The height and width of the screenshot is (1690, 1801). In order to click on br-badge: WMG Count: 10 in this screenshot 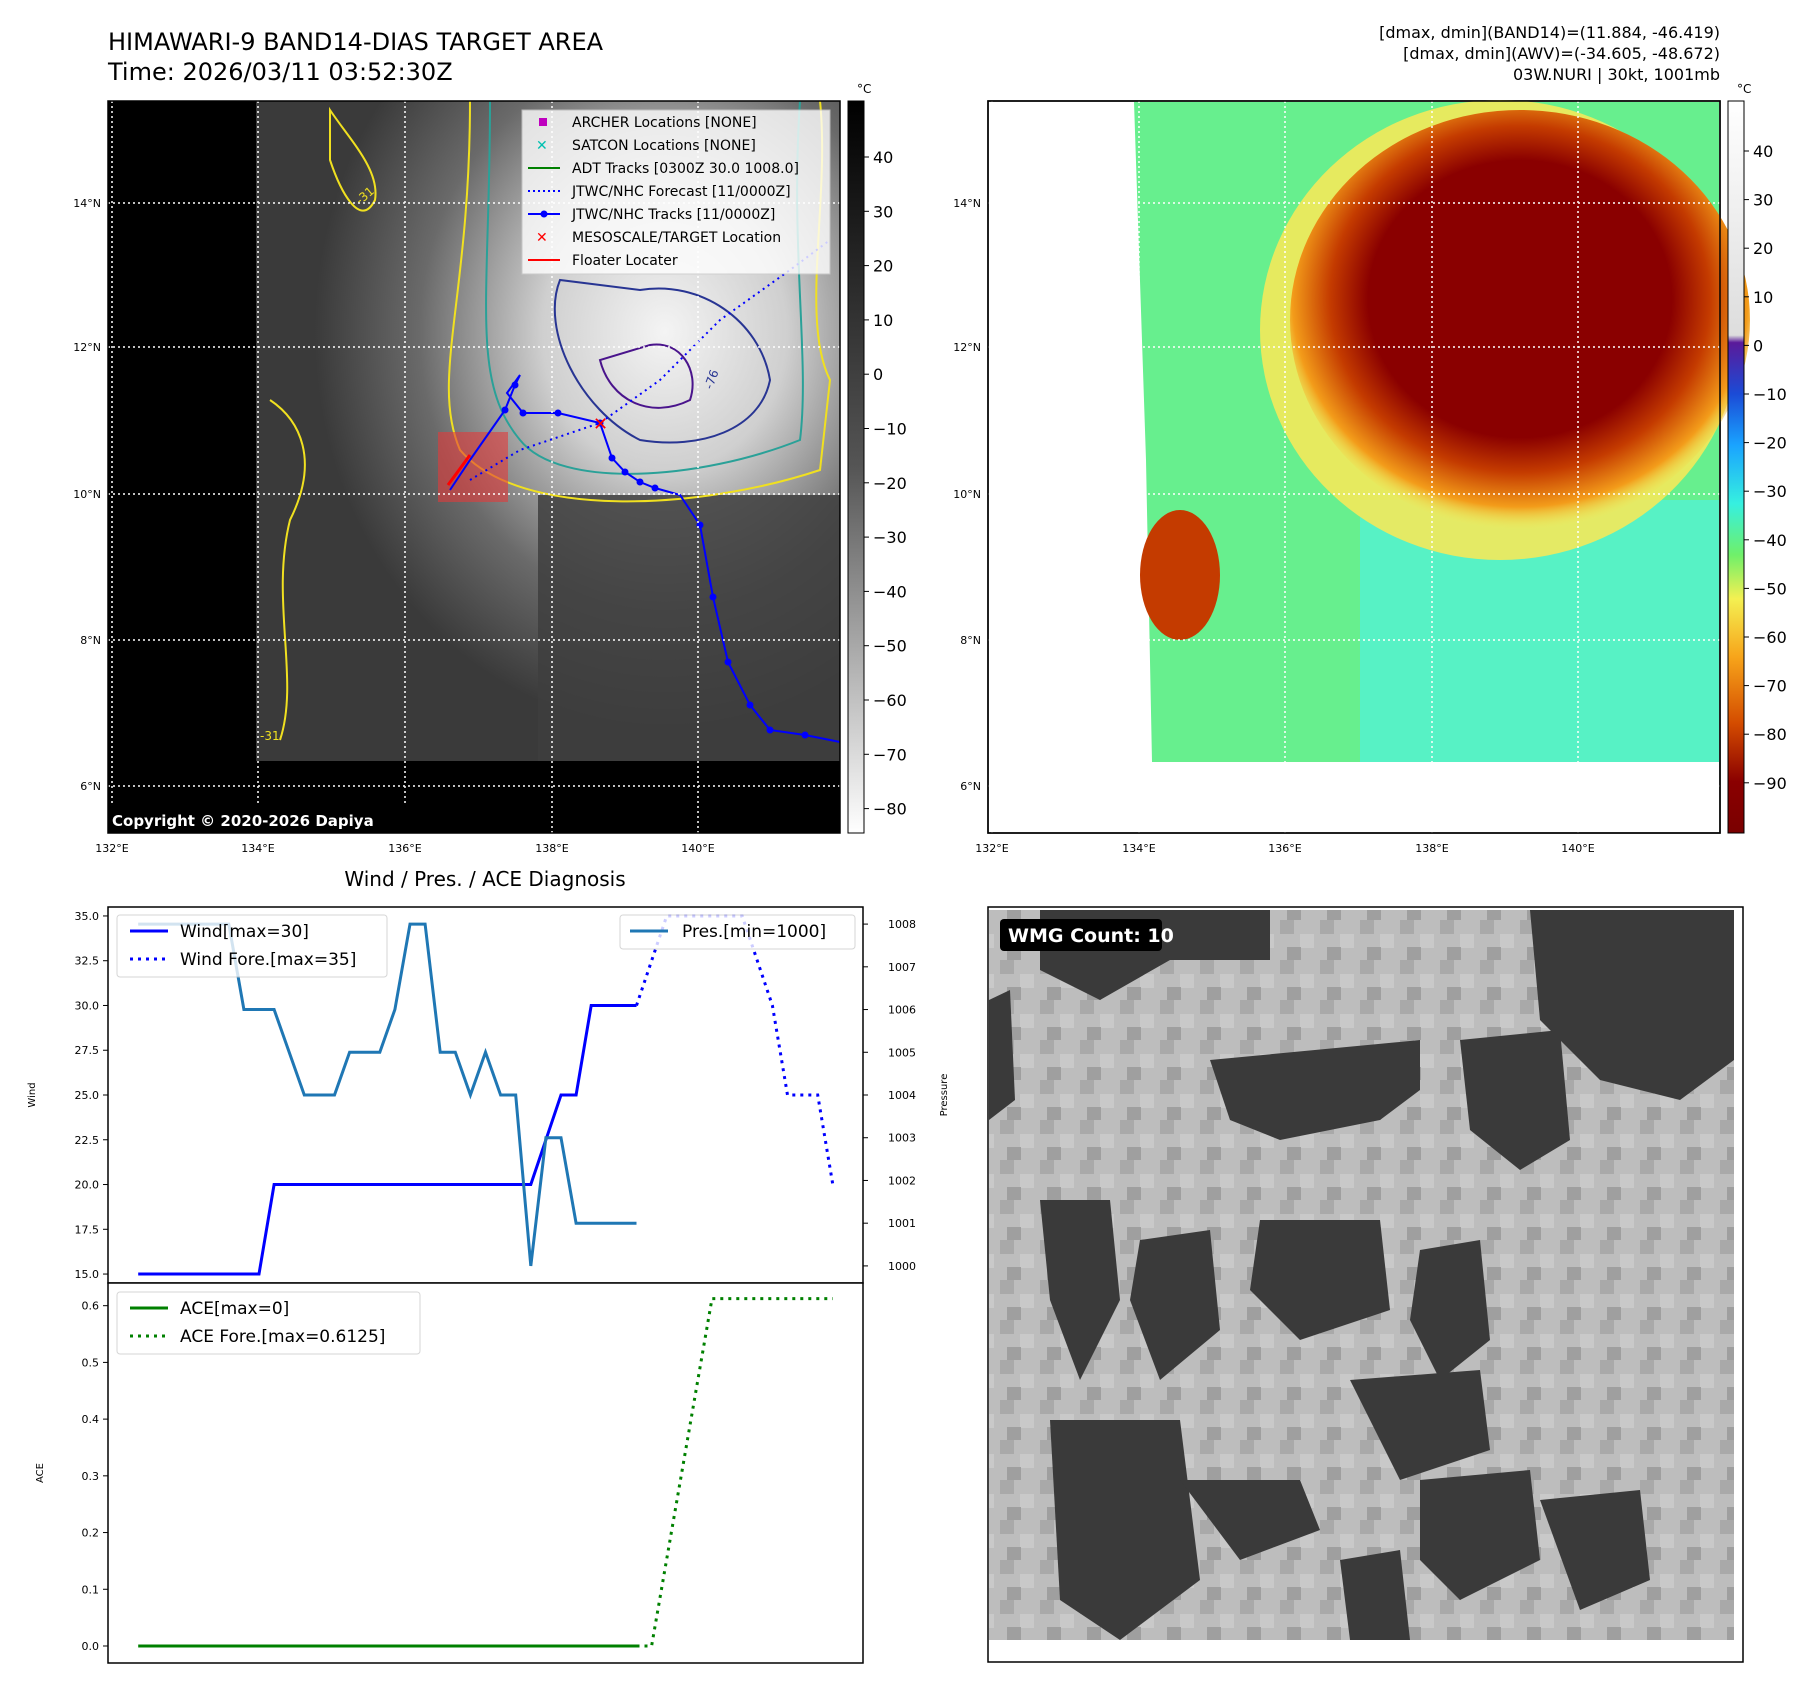, I will do `click(1091, 936)`.